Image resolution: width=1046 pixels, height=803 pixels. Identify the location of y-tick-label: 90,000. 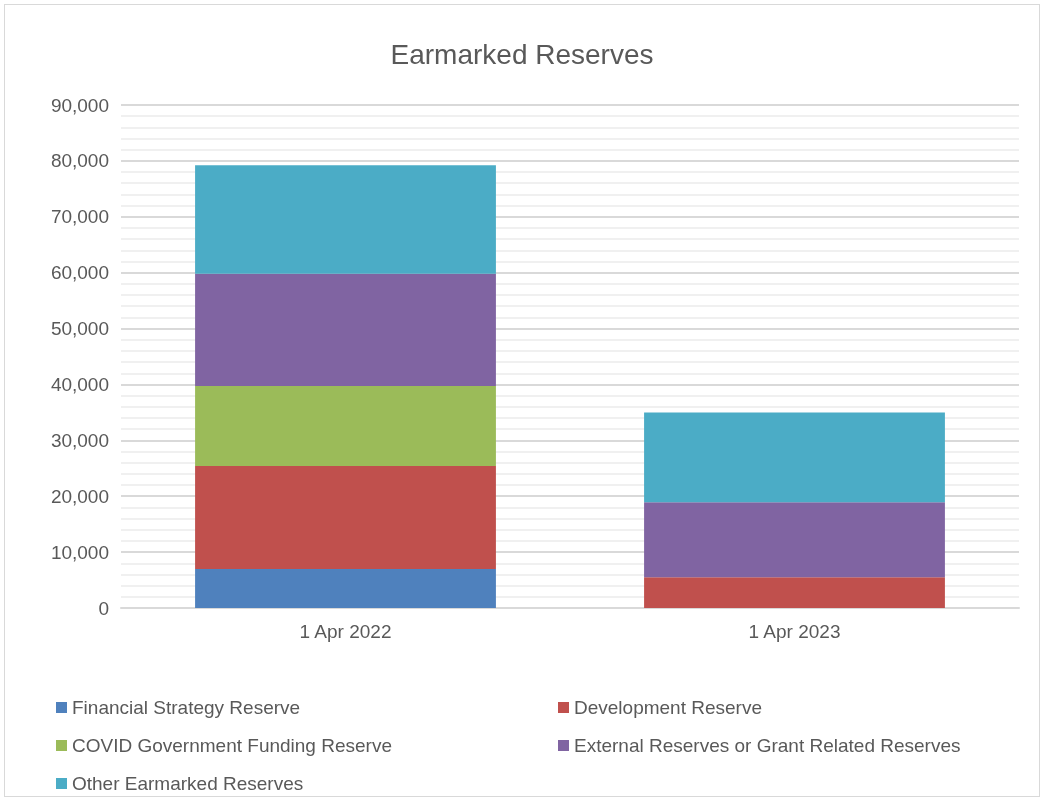
(79, 105).